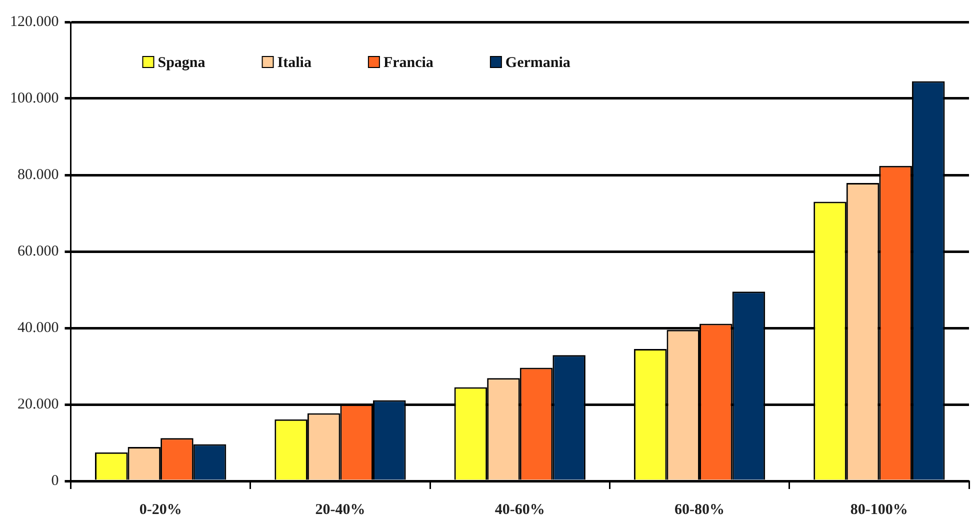  What do you see at coordinates (294, 62) in the screenshot?
I see `legend-label: Italia` at bounding box center [294, 62].